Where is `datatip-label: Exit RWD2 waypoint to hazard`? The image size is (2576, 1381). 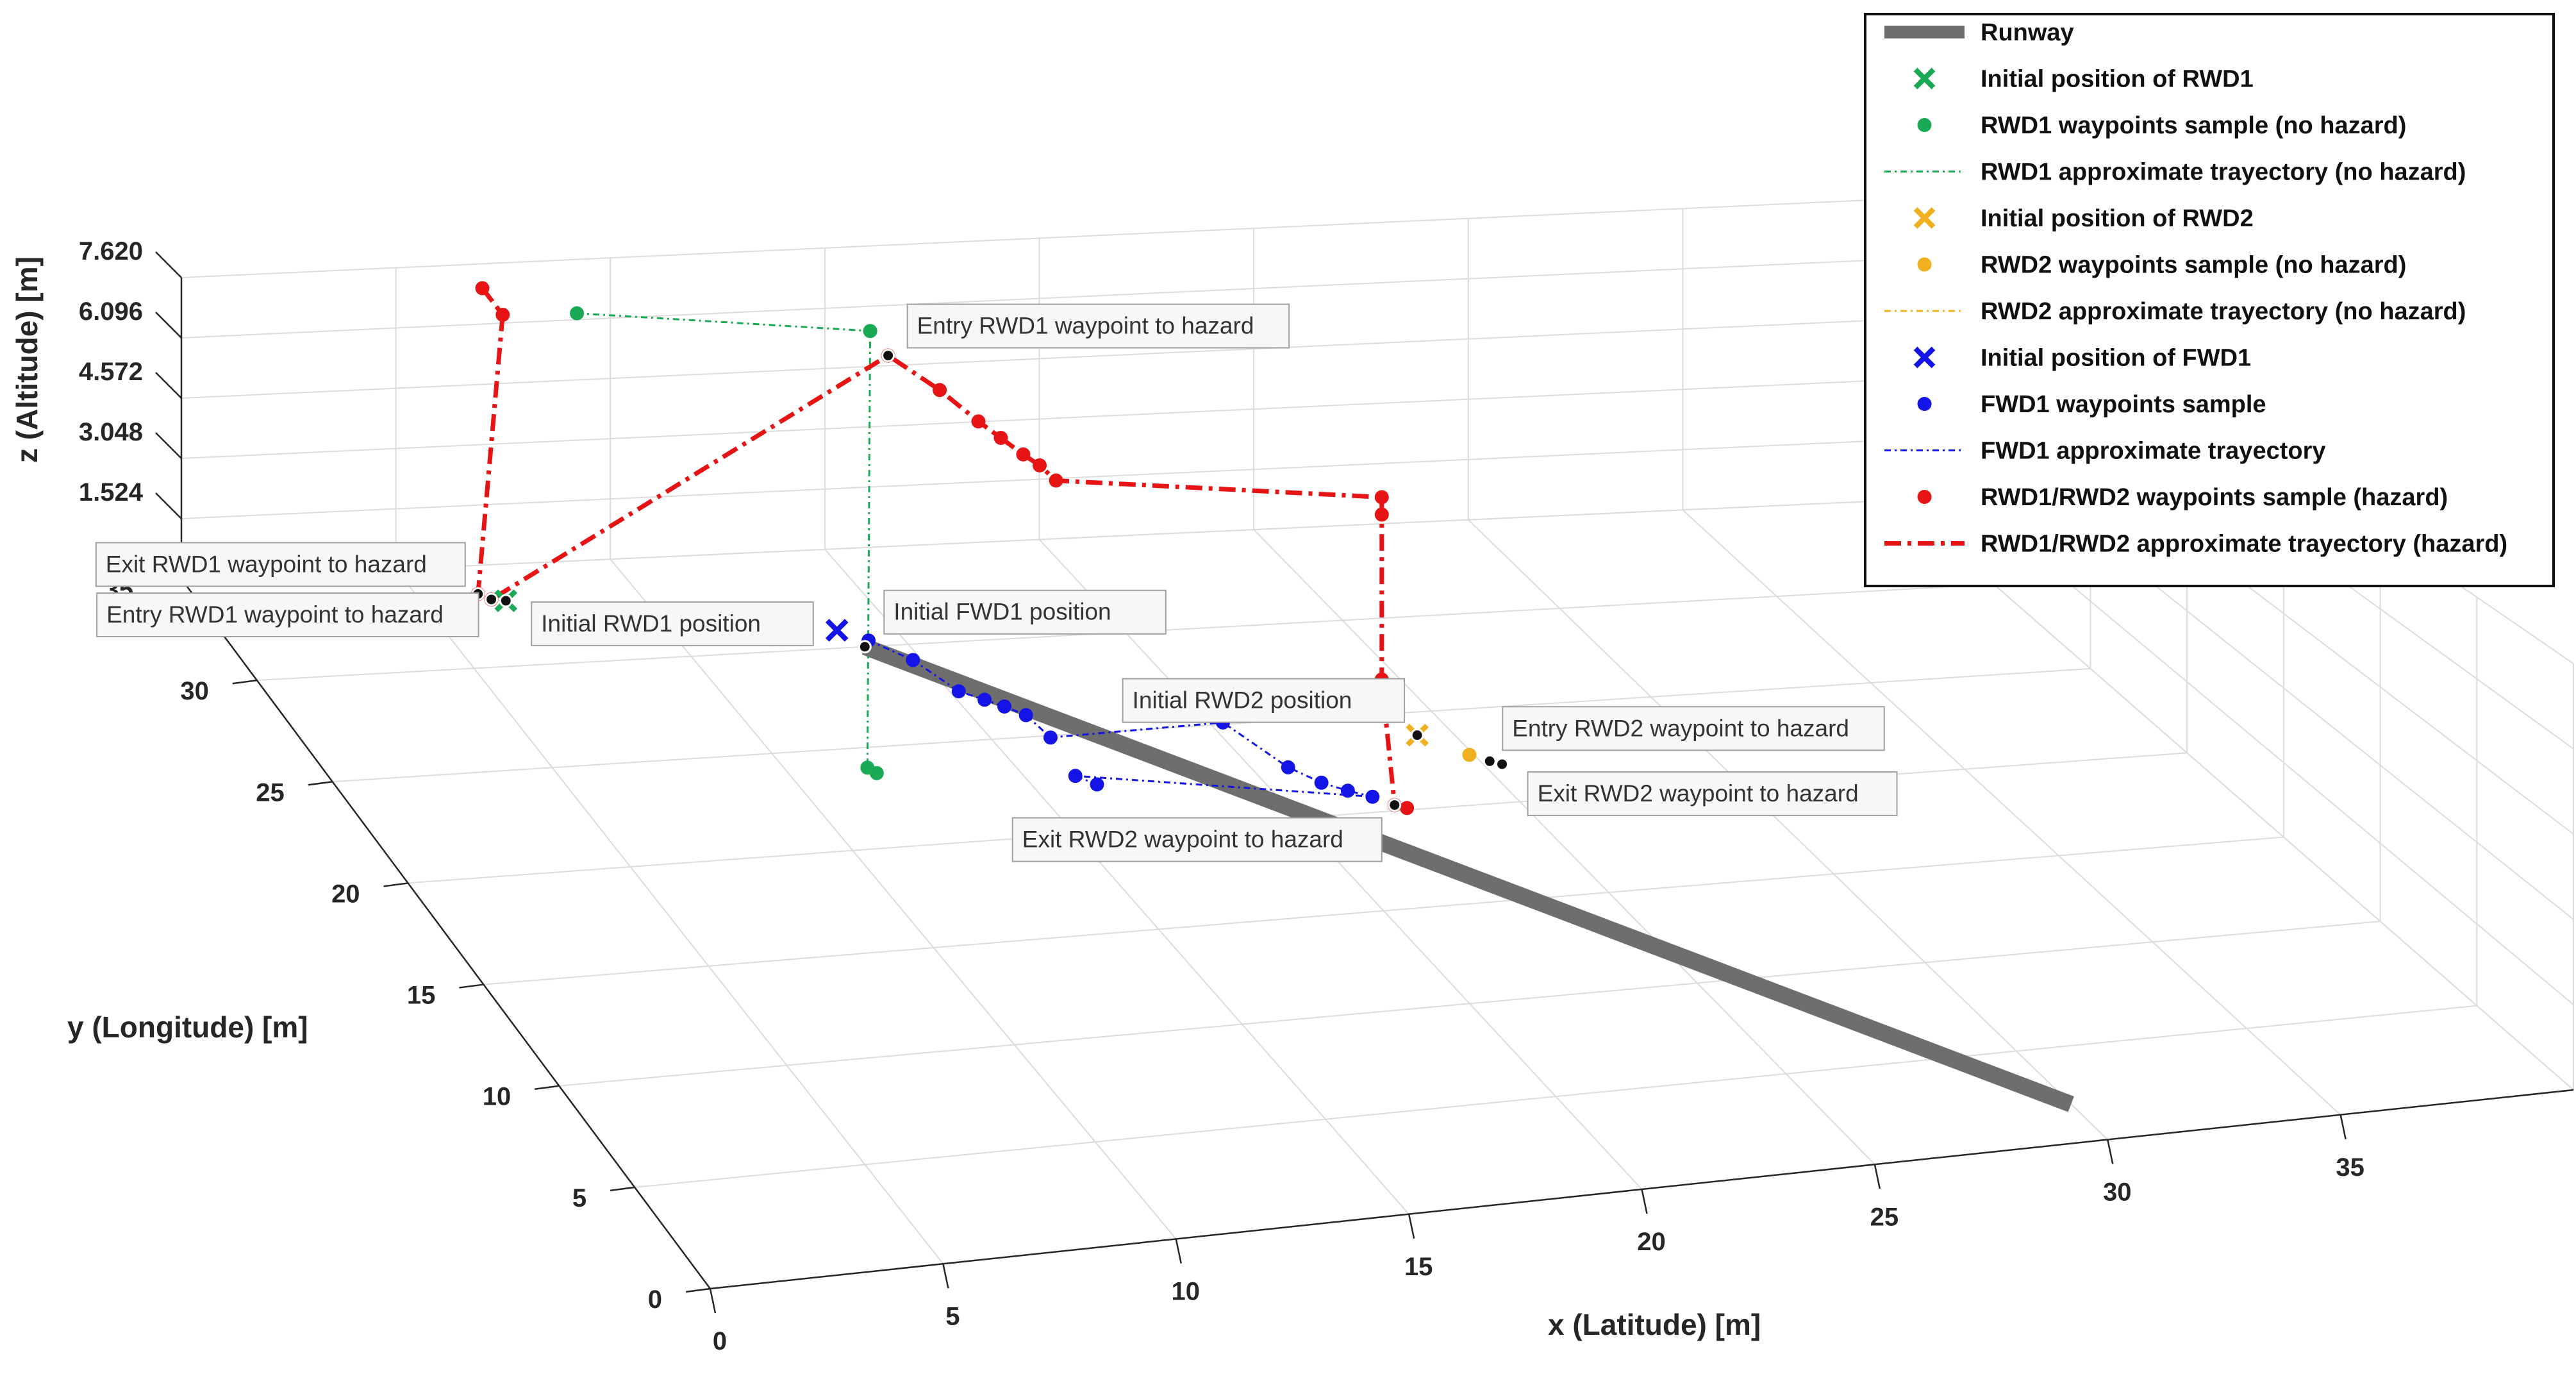 datatip-label: Exit RWD2 waypoint to hazard is located at coordinates (1182, 840).